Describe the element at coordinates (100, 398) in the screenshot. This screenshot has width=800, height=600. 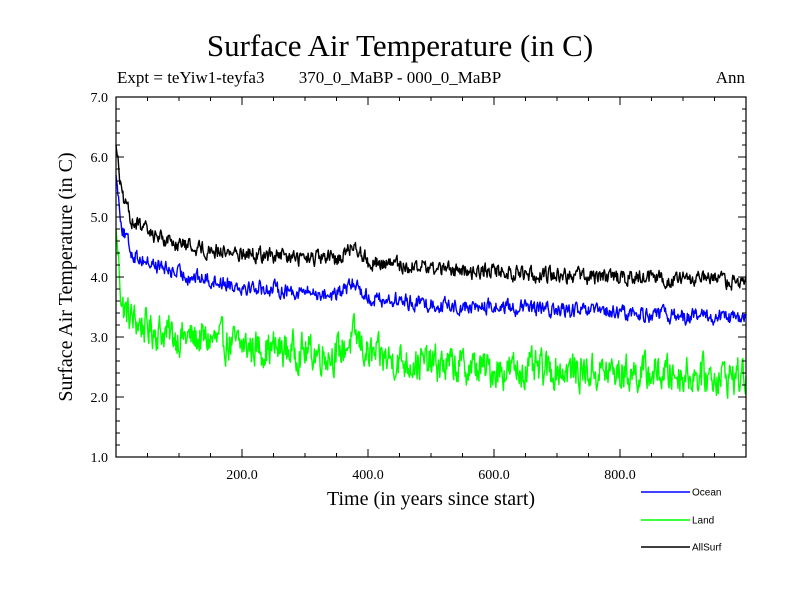
I see `y-tick-label: 2.0` at that location.